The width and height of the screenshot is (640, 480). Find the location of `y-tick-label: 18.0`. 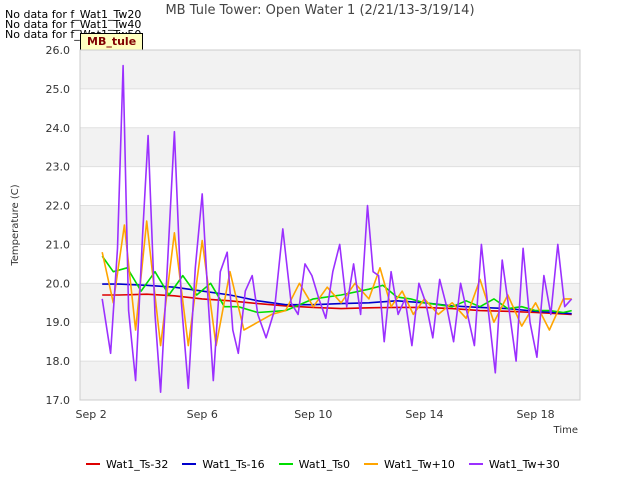

y-tick-label: 18.0 is located at coordinates (58, 361).